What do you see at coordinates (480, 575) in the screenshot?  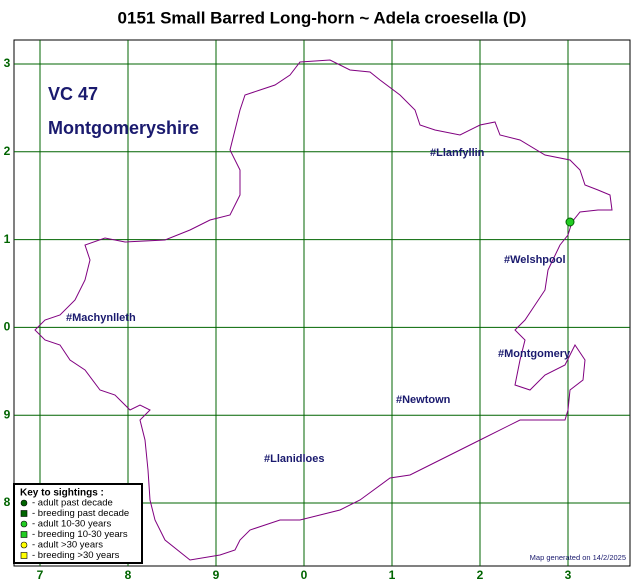 I see `x-grid-label: 2` at bounding box center [480, 575].